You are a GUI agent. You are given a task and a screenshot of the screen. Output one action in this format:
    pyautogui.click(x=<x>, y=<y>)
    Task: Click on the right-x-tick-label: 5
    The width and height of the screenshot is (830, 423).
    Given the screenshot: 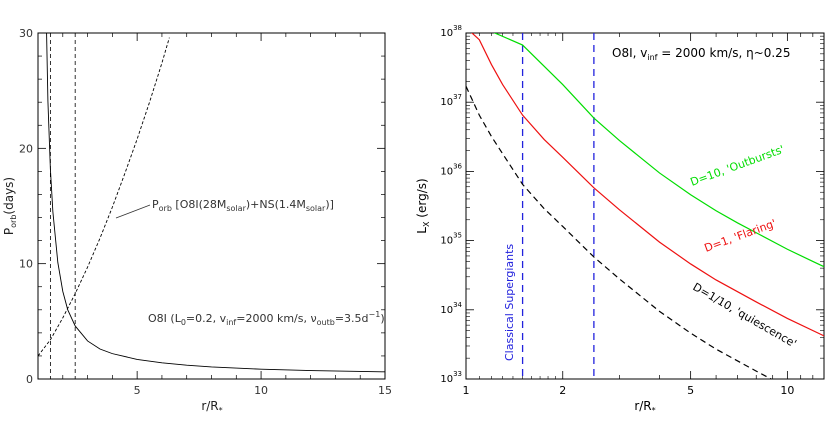 What is the action you would take?
    pyautogui.click(x=690, y=390)
    